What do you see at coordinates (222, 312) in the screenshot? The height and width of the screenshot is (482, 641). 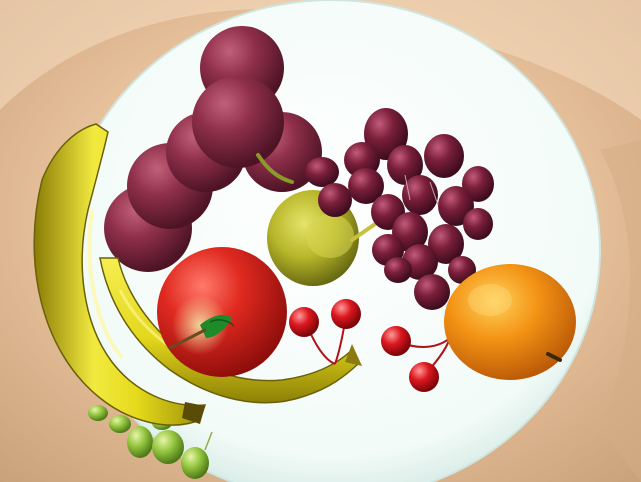 I see `apple` at bounding box center [222, 312].